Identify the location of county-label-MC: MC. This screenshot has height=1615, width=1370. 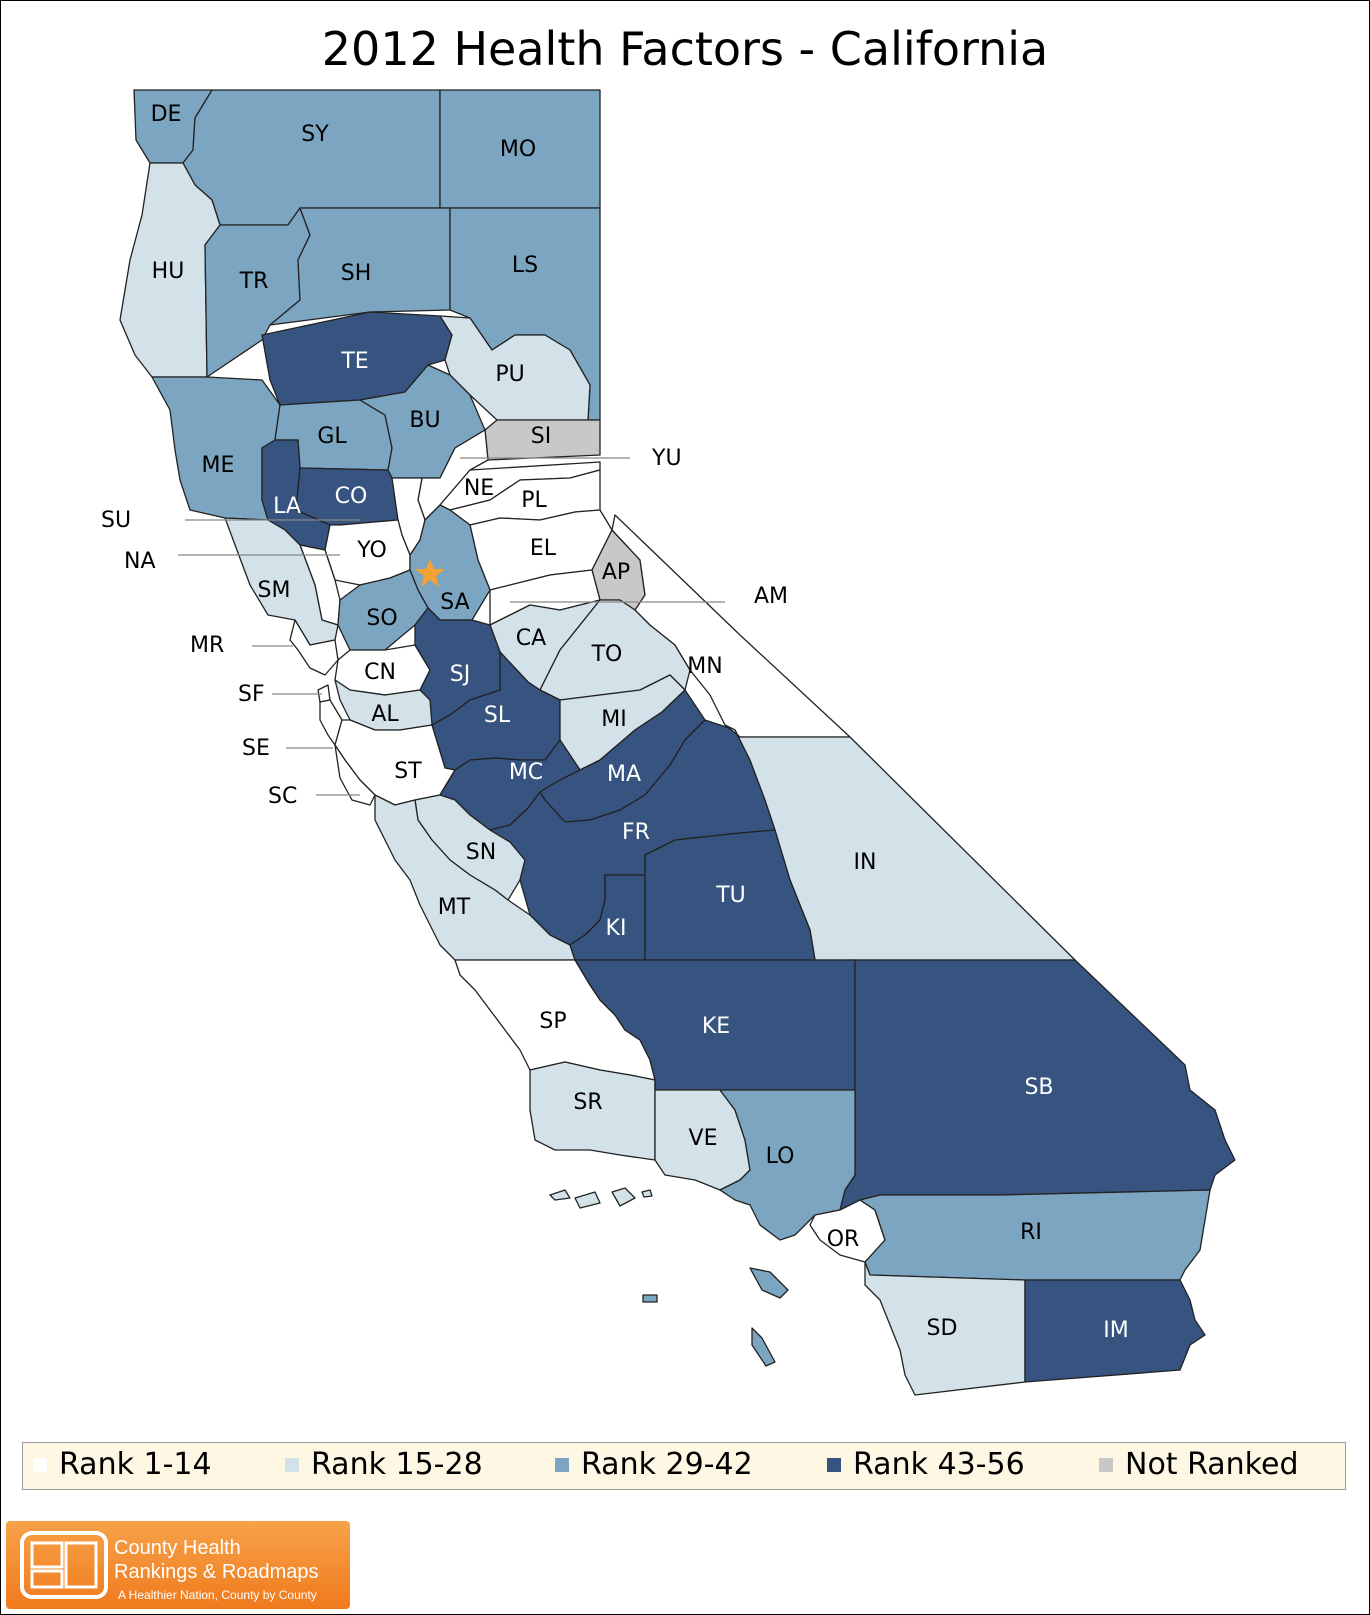
(526, 772).